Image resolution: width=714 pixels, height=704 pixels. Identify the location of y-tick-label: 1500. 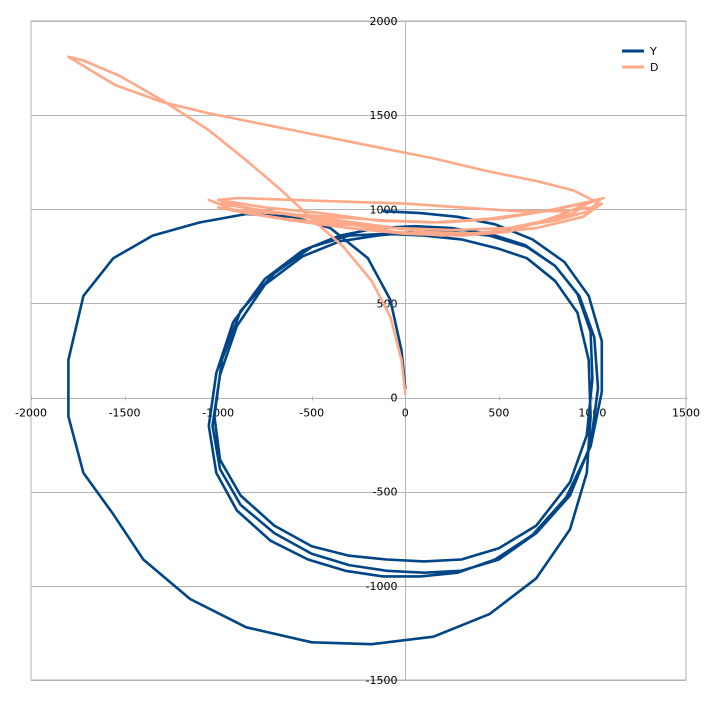
(384, 115).